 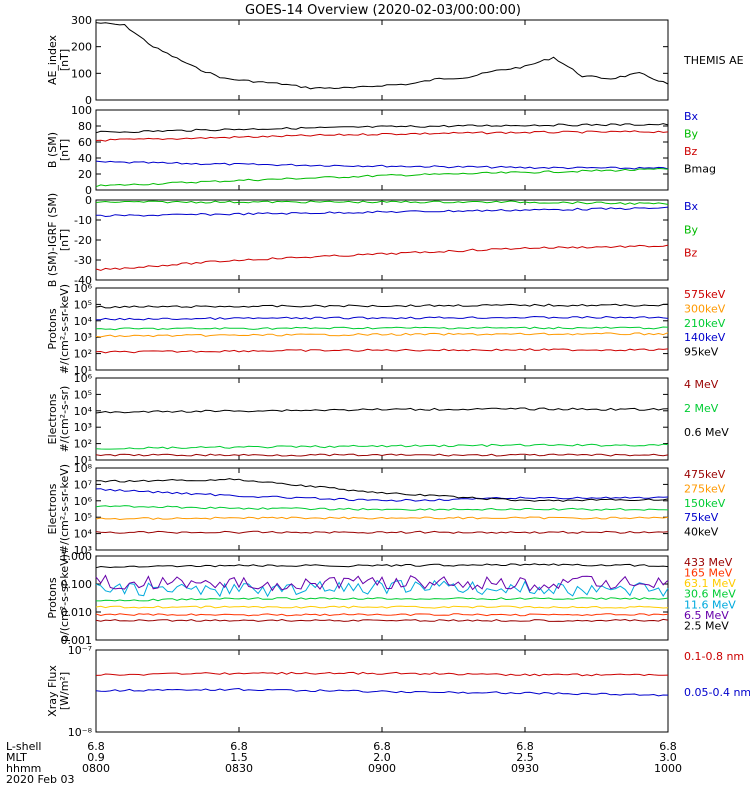 I want to click on y-tick-label: 200, so click(x=81, y=47).